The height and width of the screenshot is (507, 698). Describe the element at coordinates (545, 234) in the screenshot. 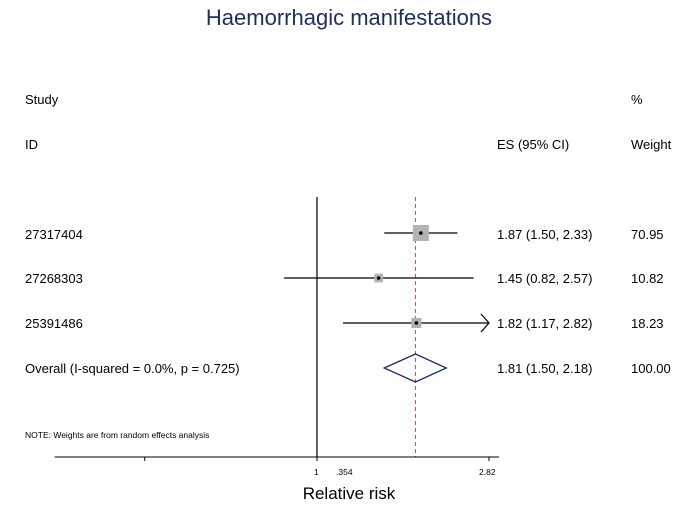

I see `study-es-label: 1.87 (1.50, 2.33)` at that location.